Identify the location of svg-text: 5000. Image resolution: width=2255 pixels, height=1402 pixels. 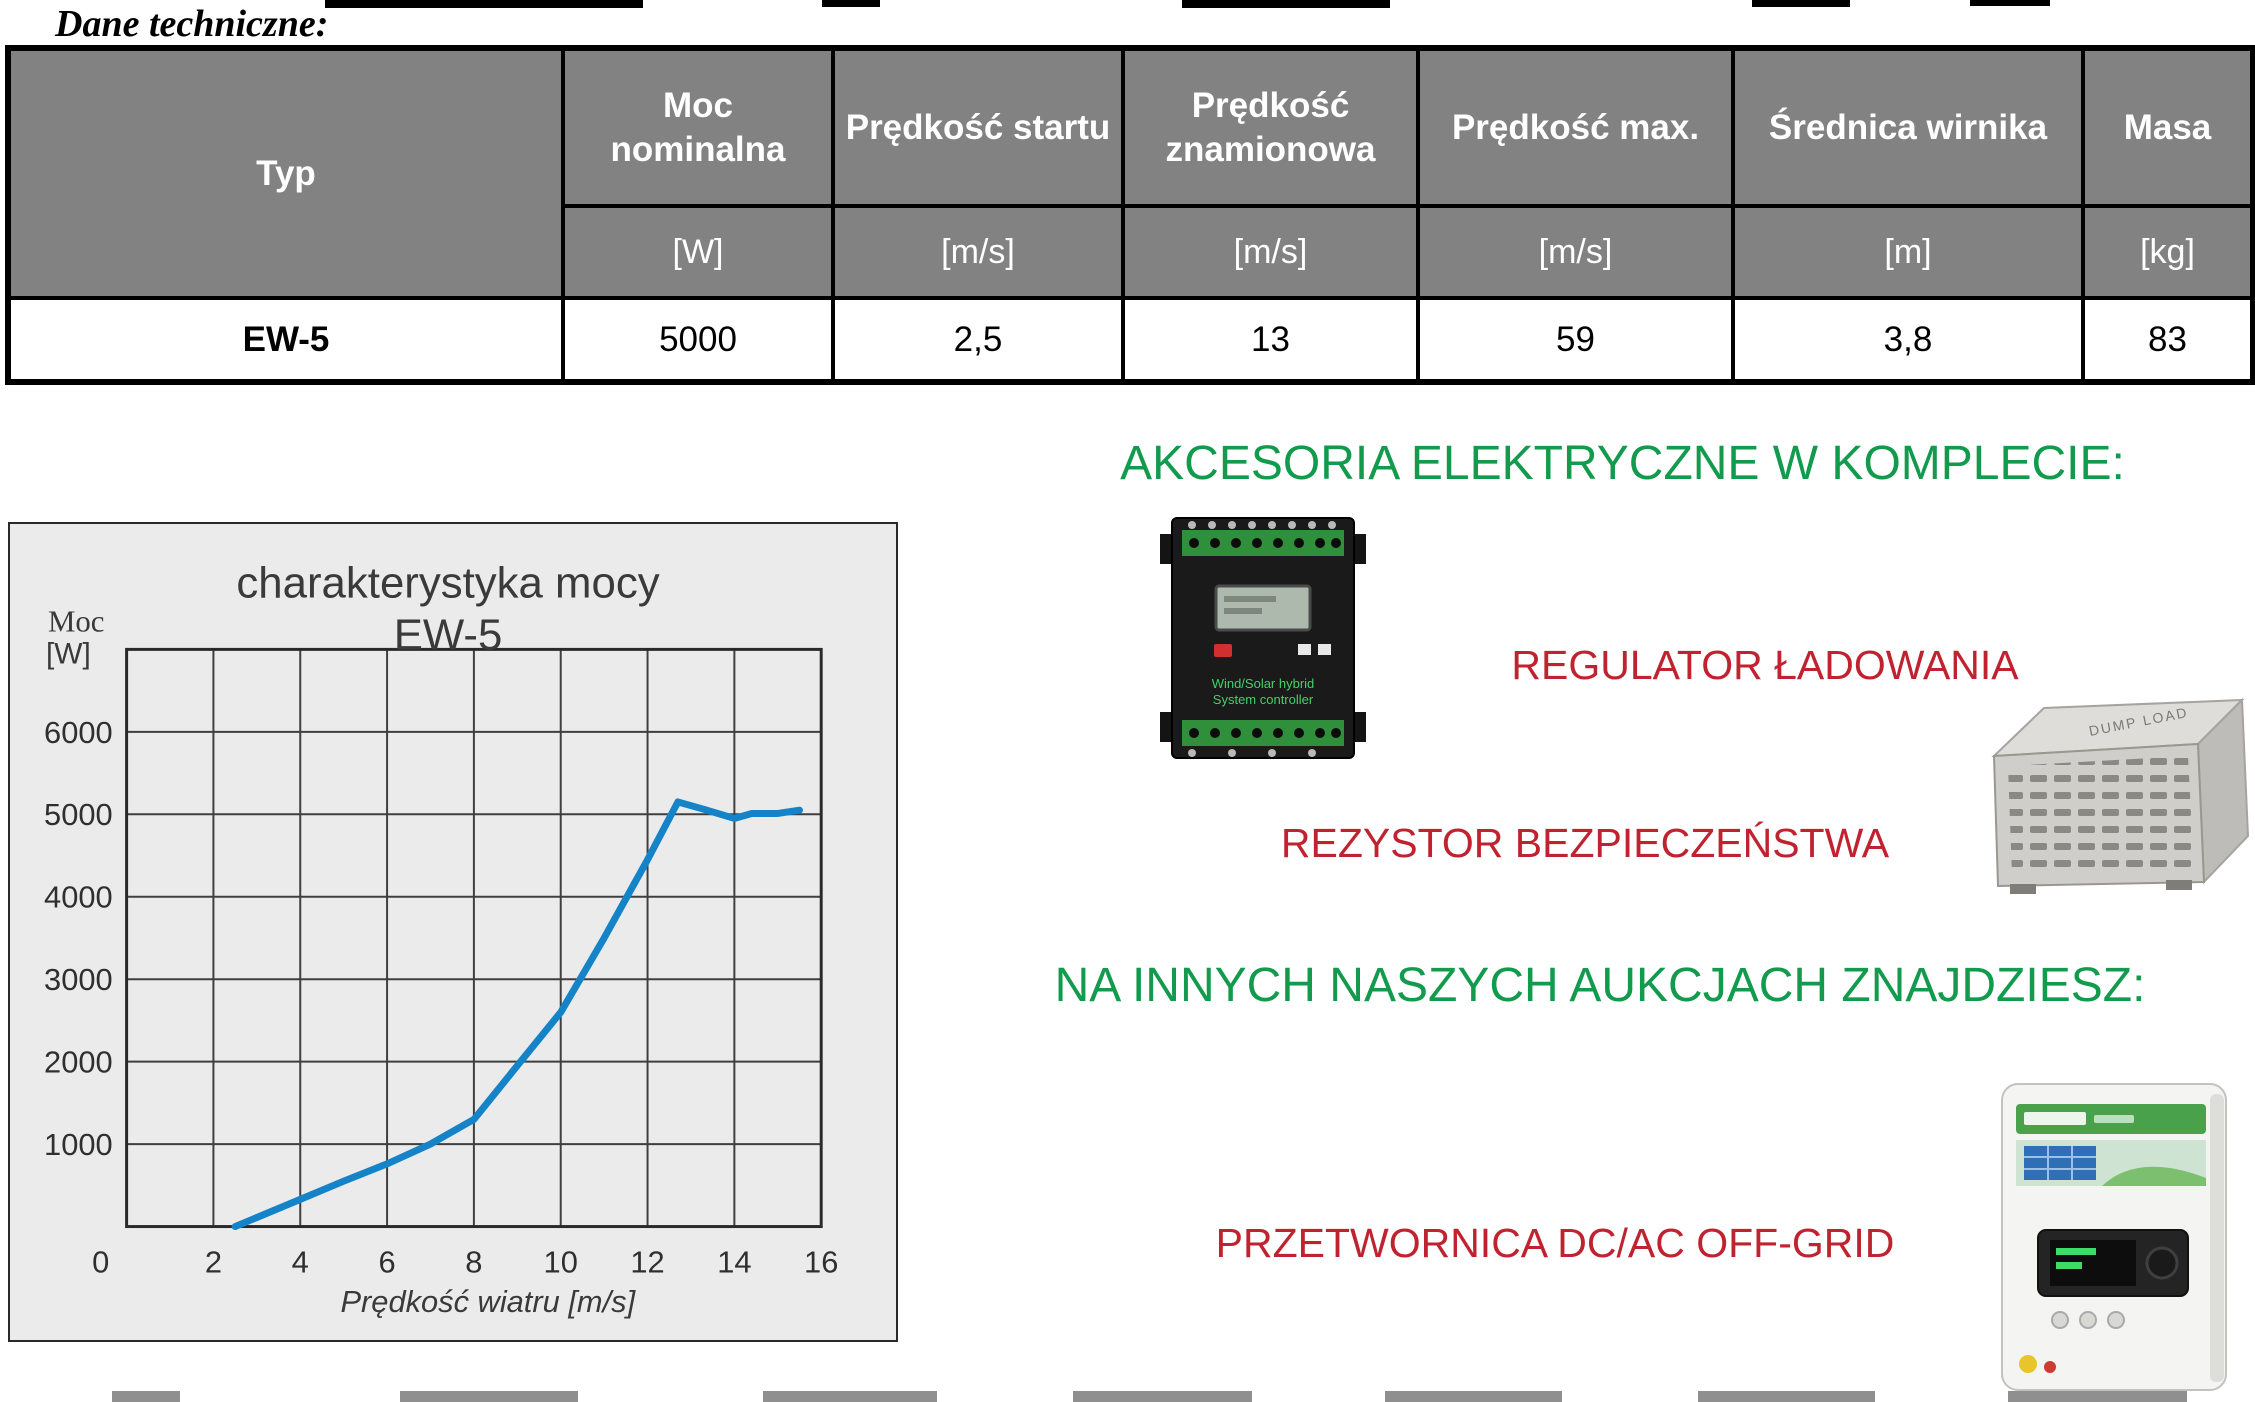
(78, 814).